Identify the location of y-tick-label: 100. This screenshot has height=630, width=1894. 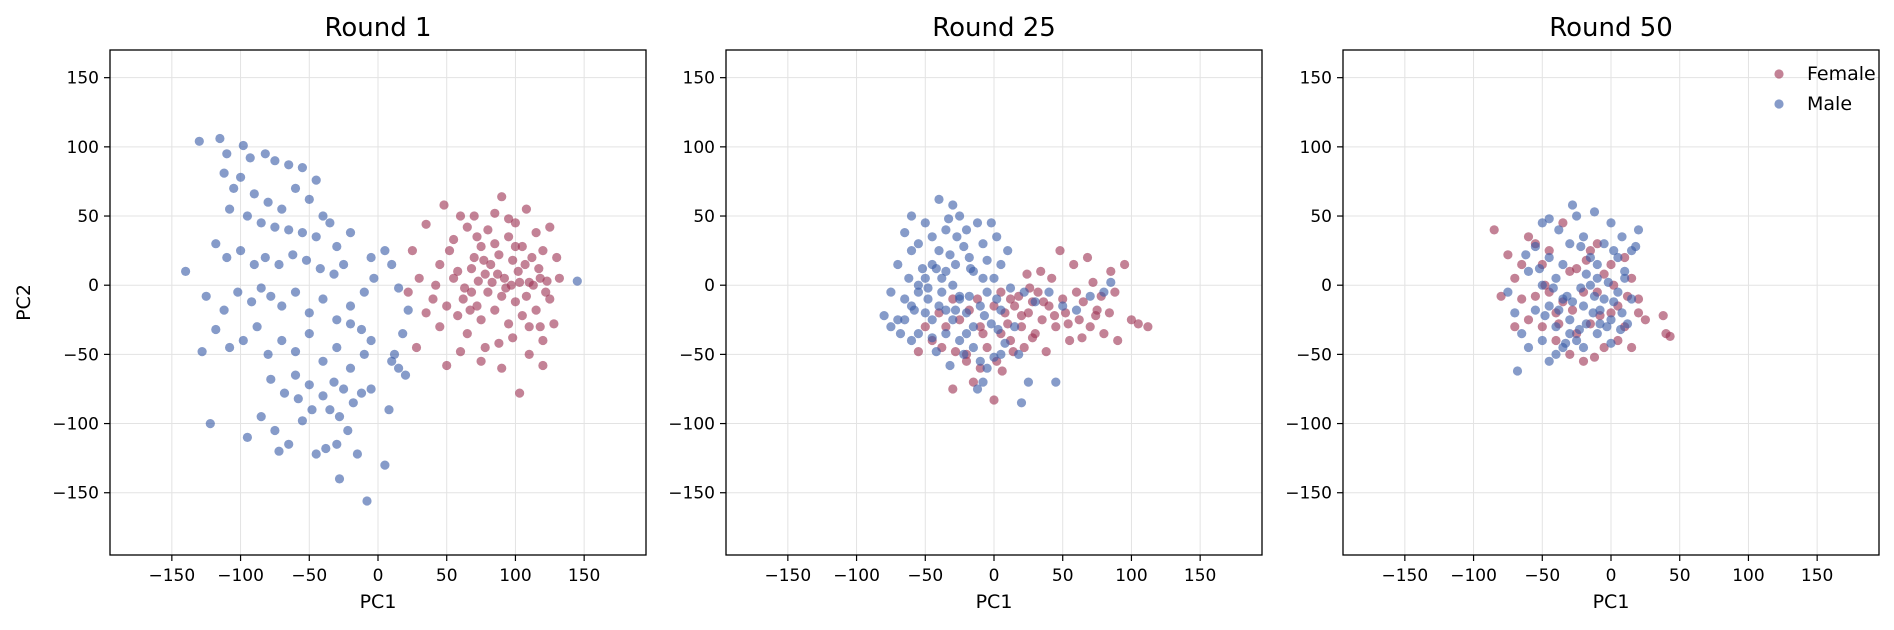
(1316, 148).